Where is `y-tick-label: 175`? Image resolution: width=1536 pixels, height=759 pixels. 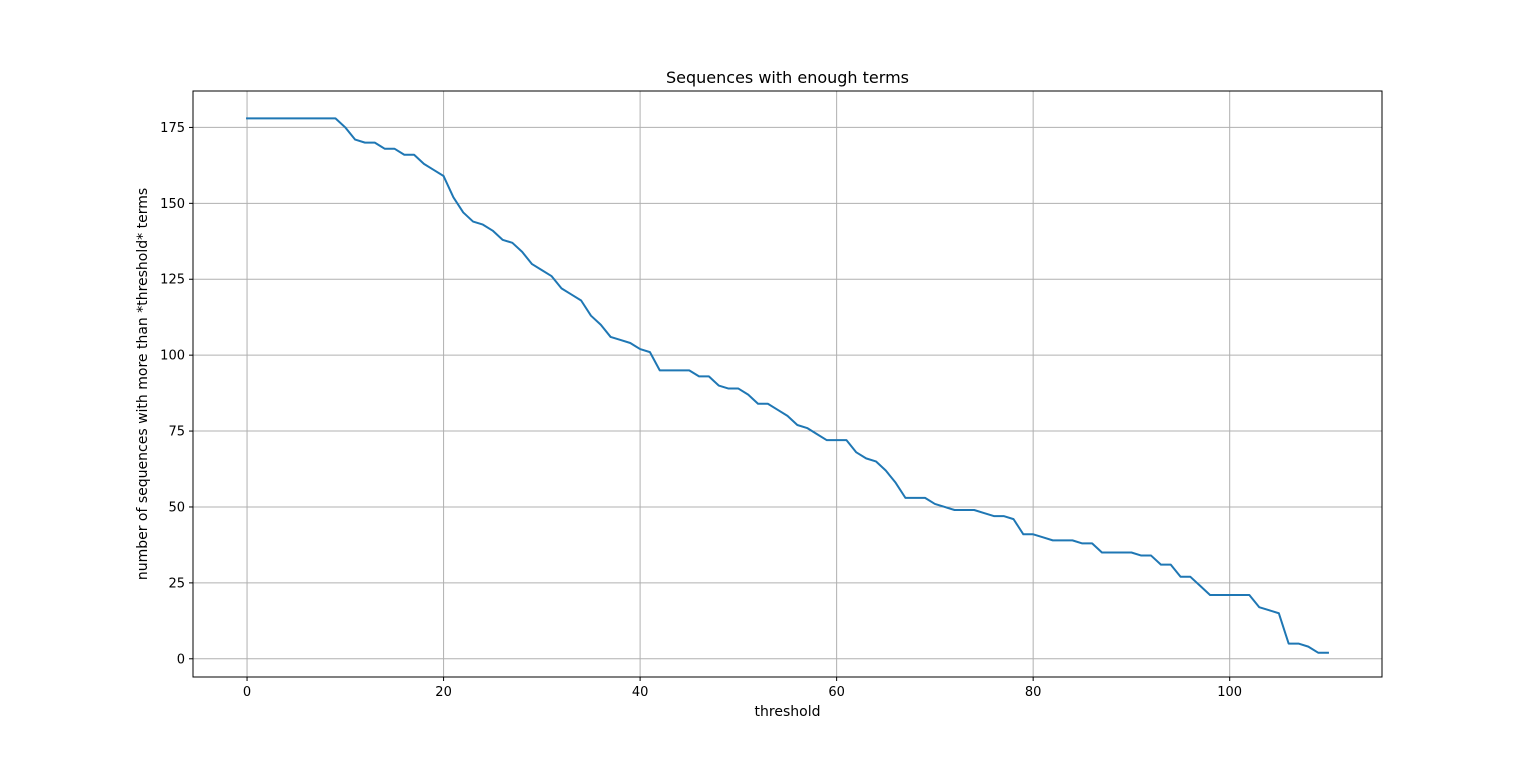 y-tick-label: 175 is located at coordinates (172, 128).